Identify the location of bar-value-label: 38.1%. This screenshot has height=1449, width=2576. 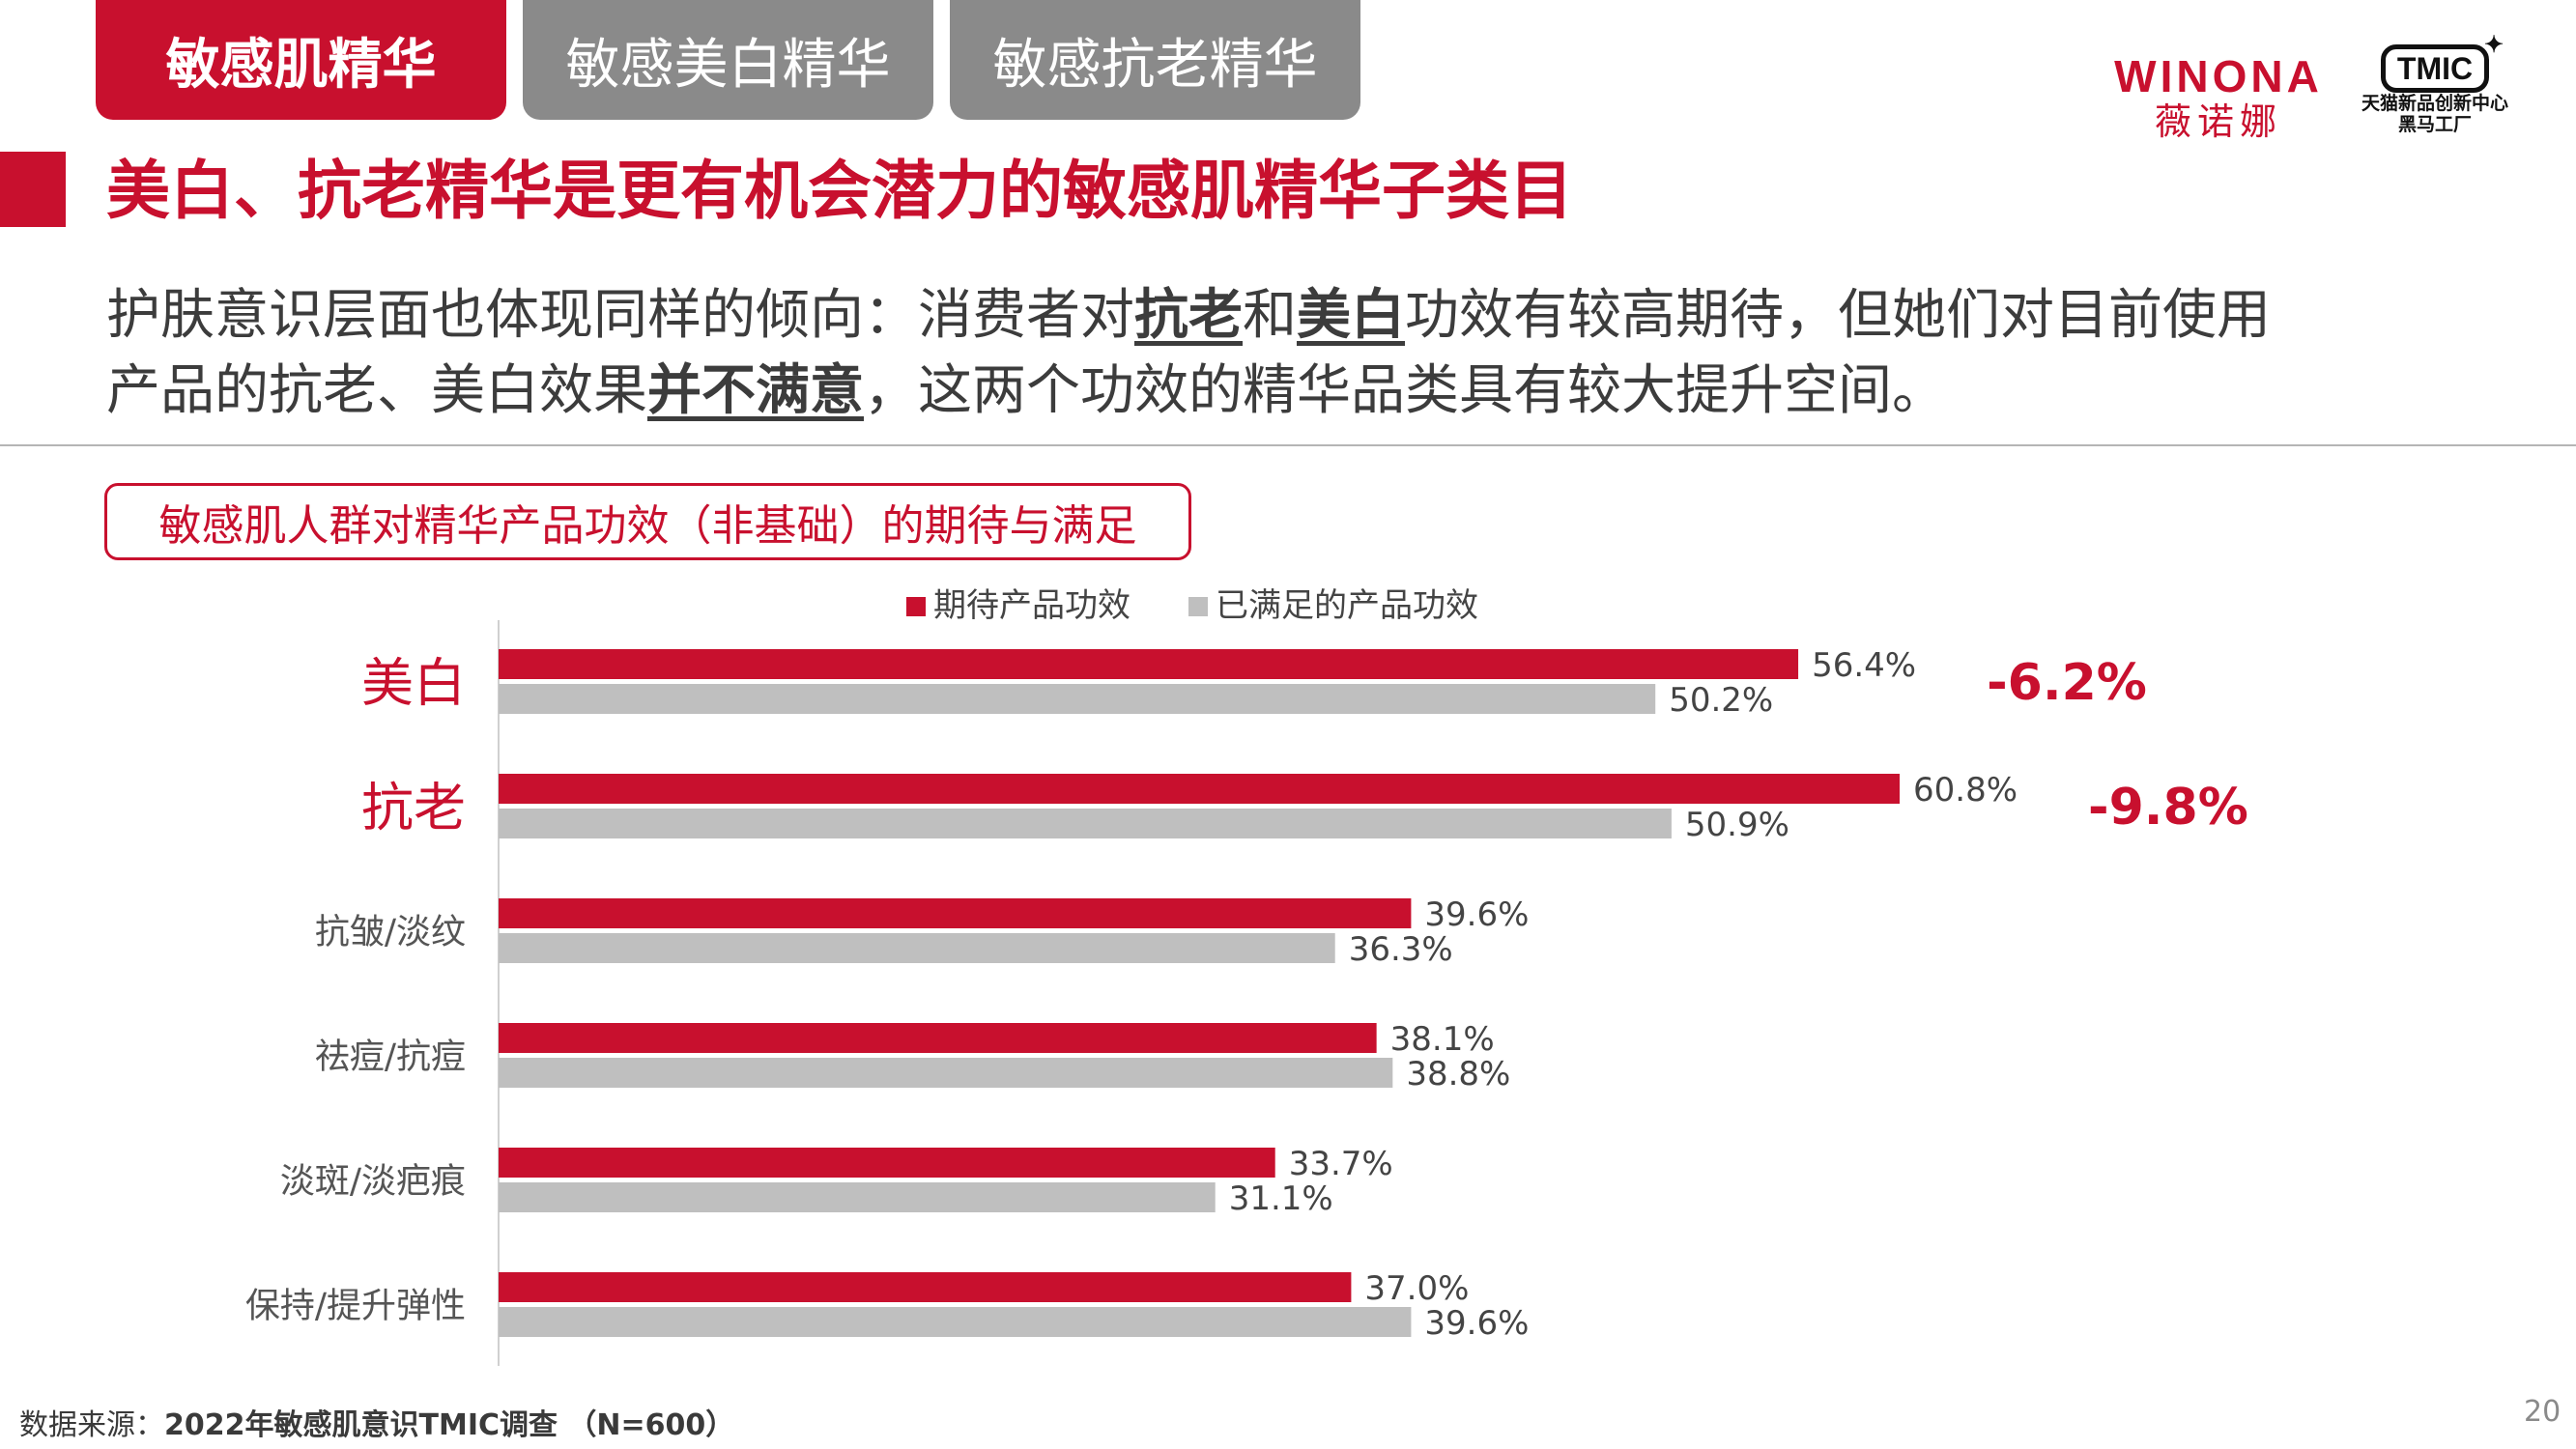
(1443, 1039).